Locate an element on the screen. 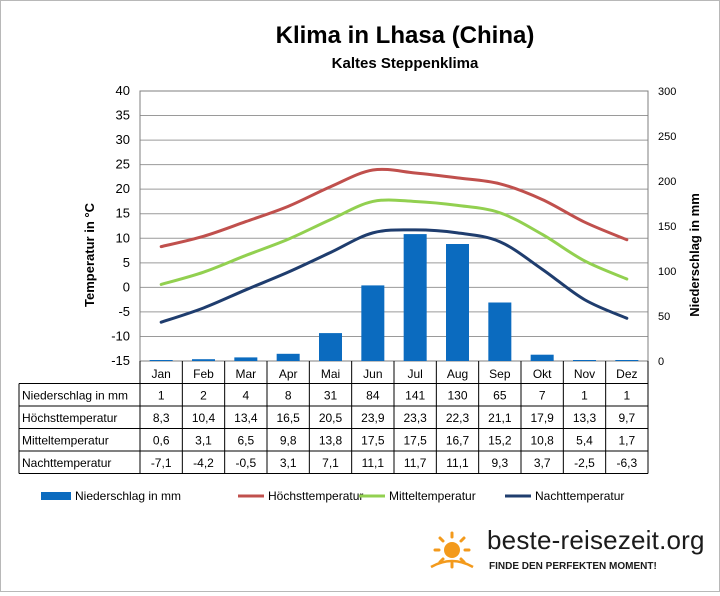  table-cell-value: 130 is located at coordinates (457, 396).